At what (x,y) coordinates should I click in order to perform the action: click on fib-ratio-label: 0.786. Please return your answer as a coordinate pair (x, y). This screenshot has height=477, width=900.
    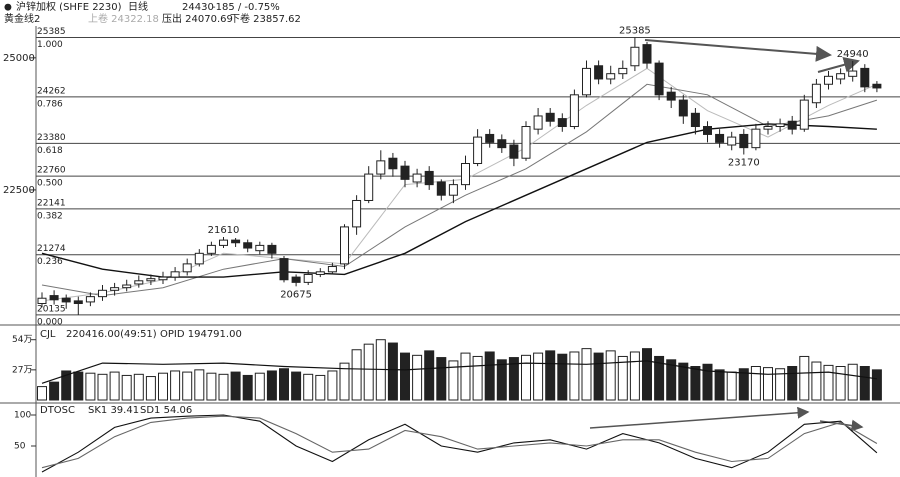
    Looking at the image, I should click on (50, 104).